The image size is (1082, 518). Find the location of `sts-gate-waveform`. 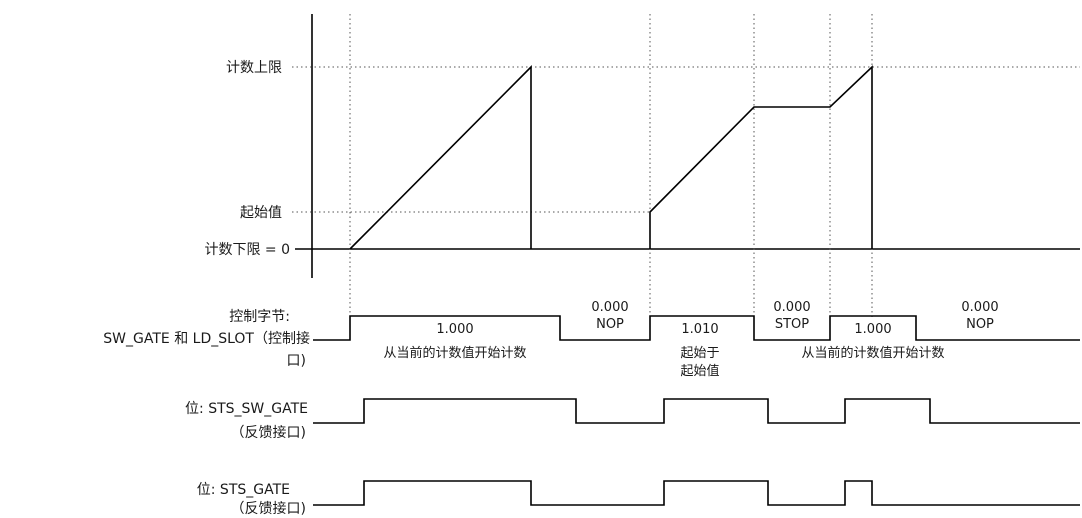

sts-gate-waveform is located at coordinates (696, 493).